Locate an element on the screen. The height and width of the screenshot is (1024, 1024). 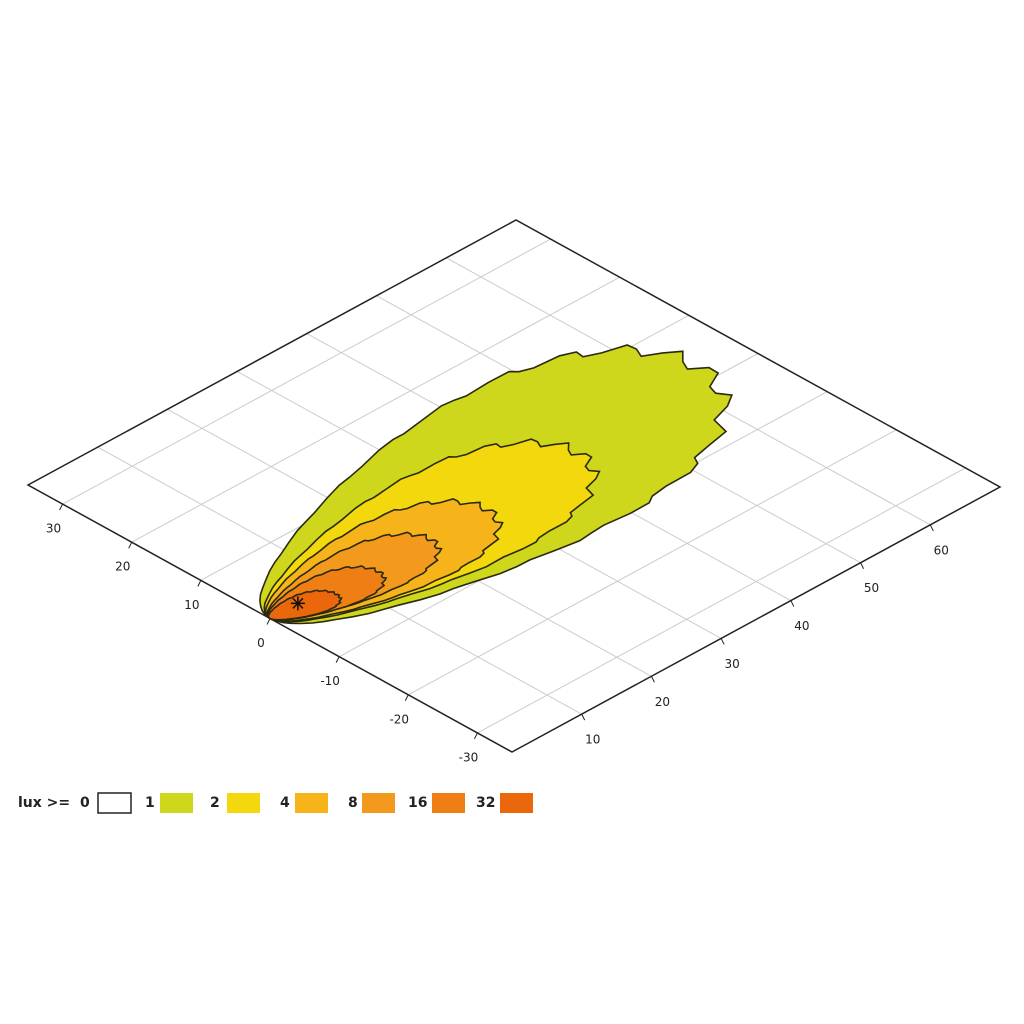
x-tick-label: 60 is located at coordinates (941, 550).